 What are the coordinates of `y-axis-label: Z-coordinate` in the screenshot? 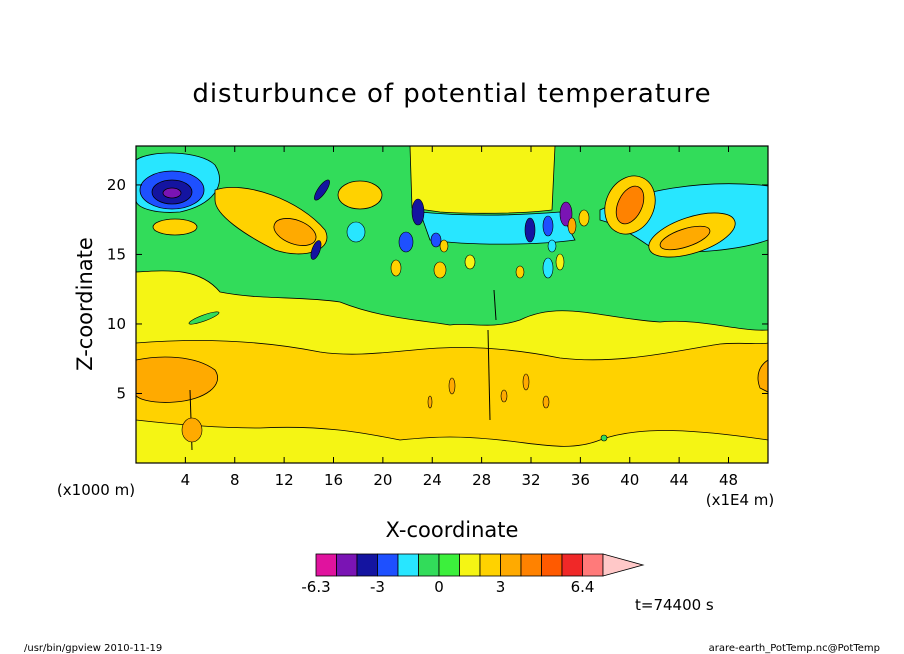 It's located at (85, 304).